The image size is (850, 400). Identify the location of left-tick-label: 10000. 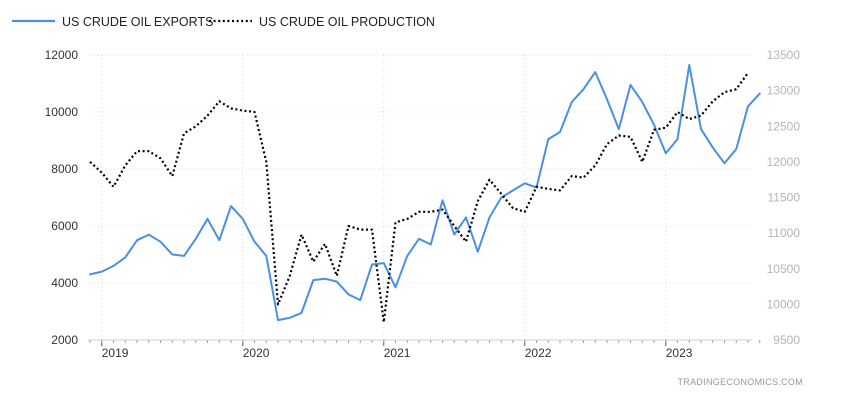
(62, 112).